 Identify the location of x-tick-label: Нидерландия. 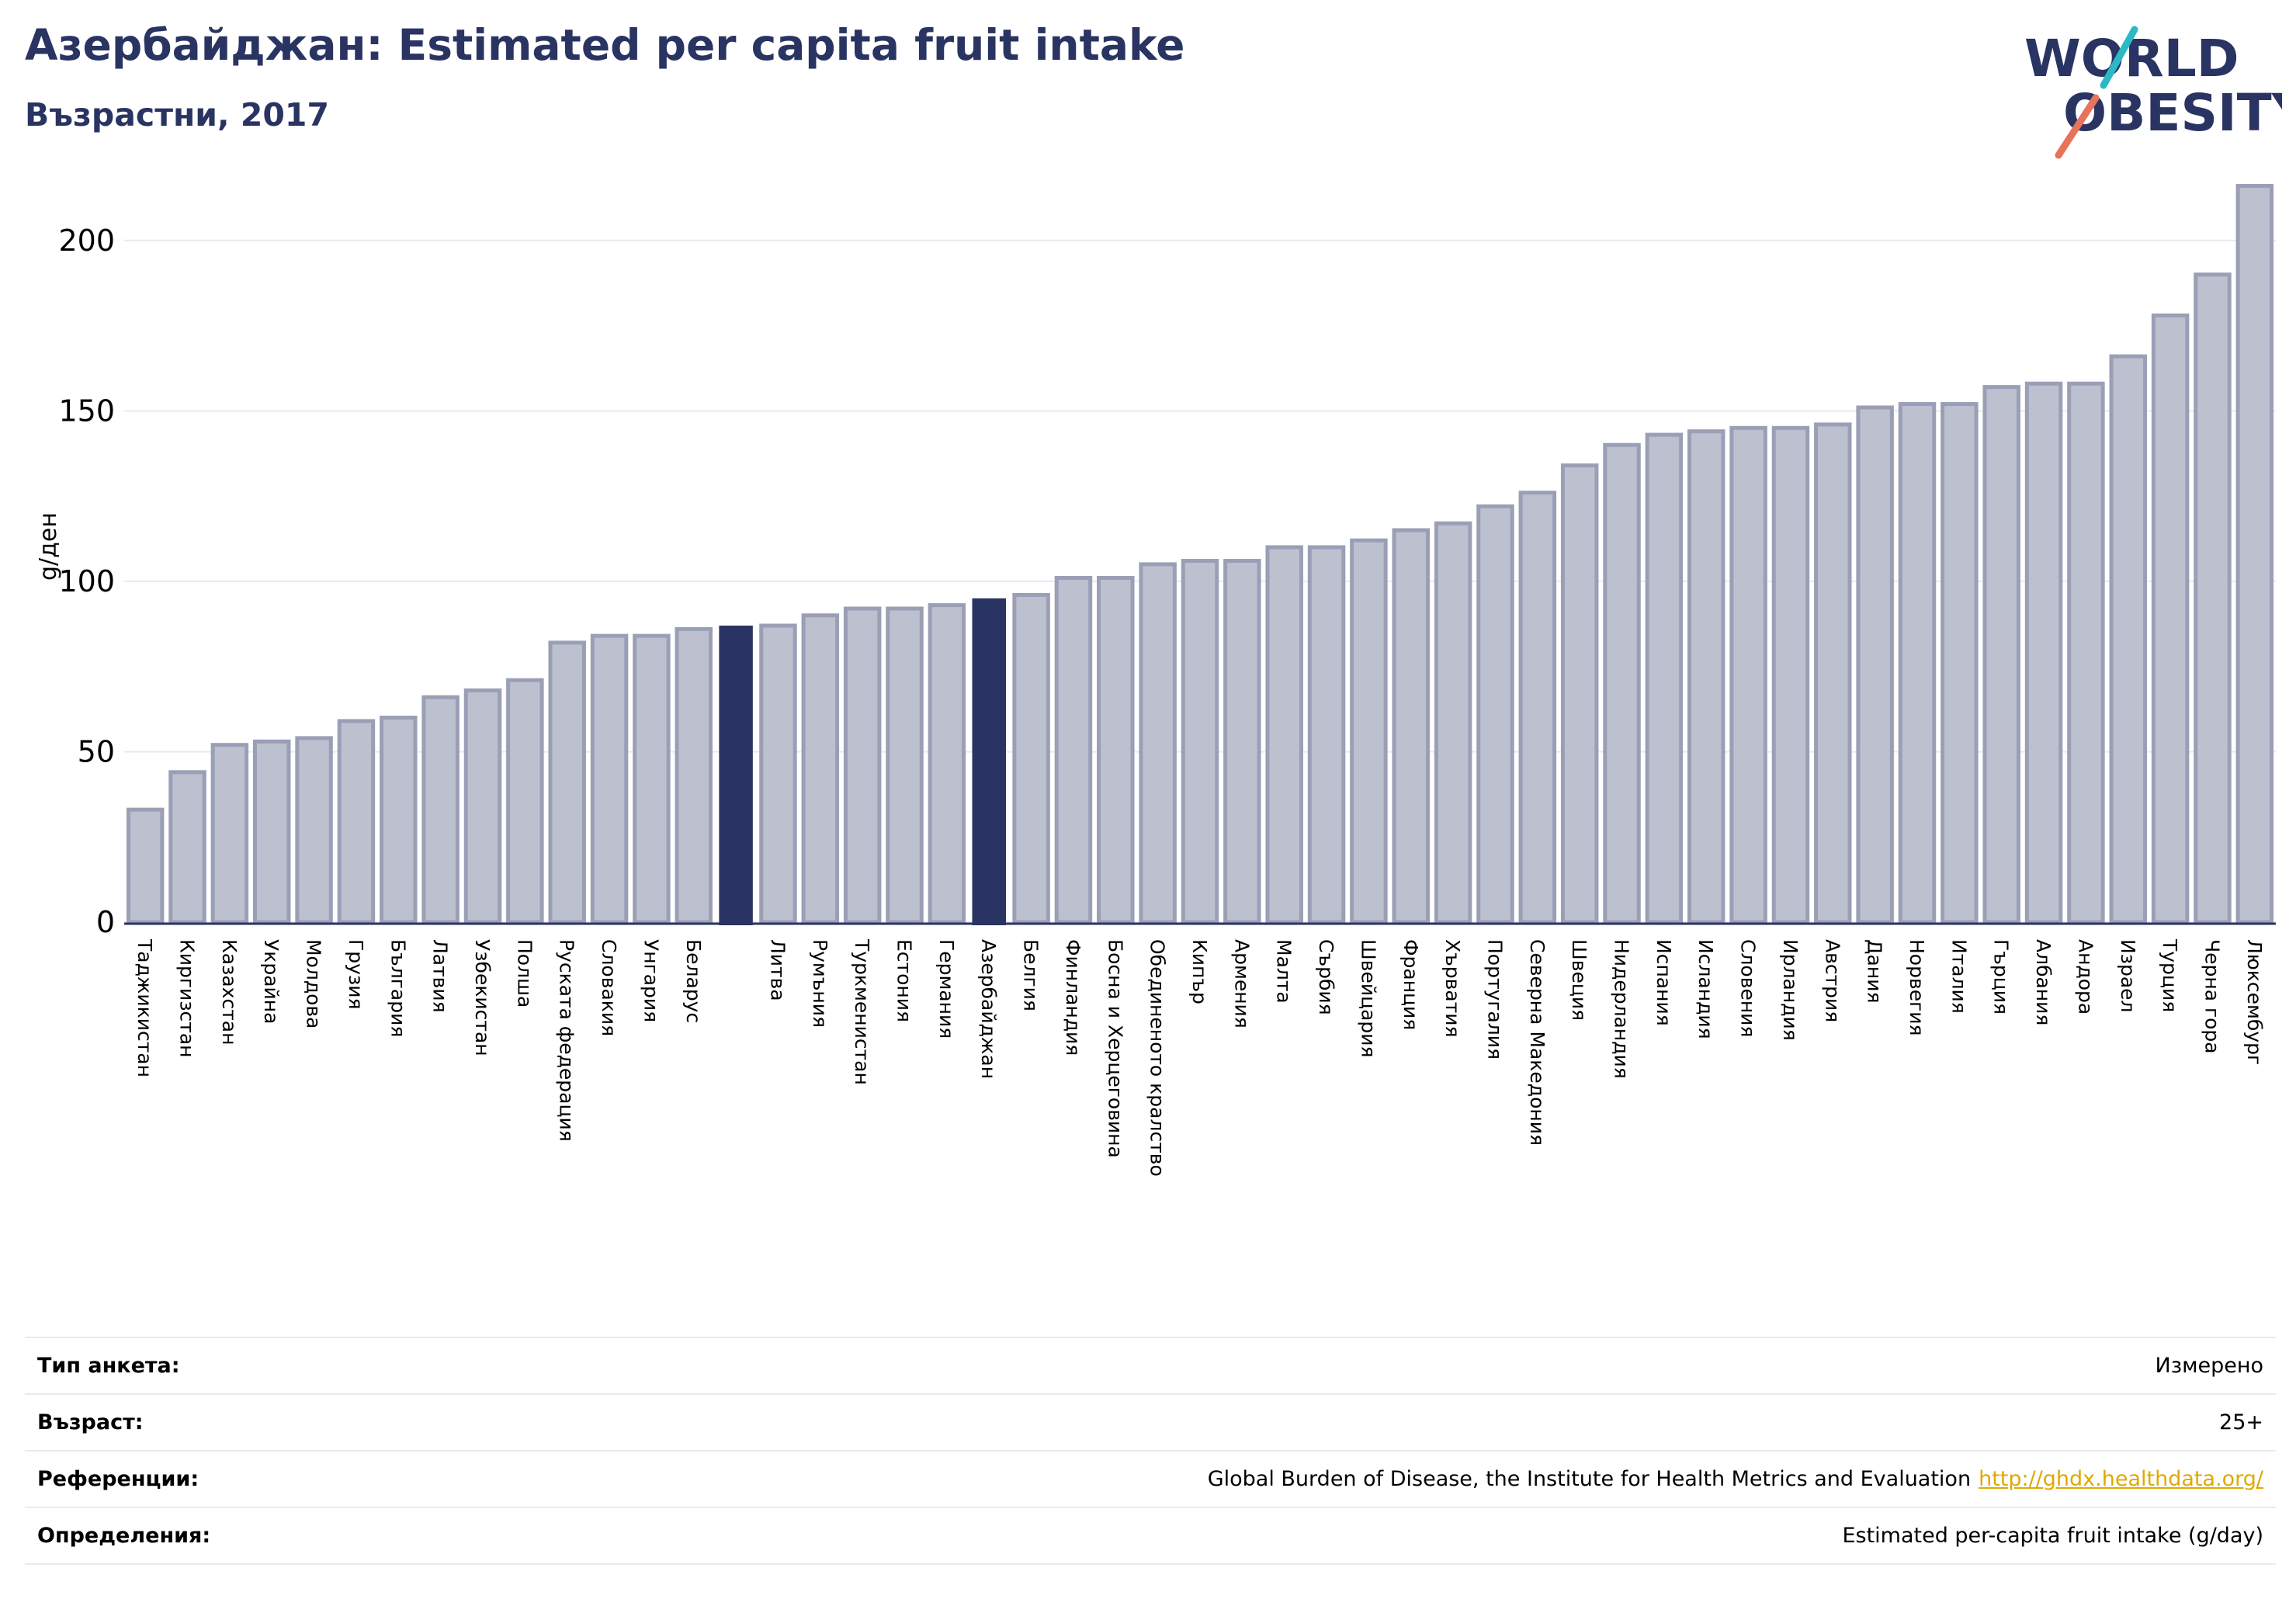
(1622, 1009).